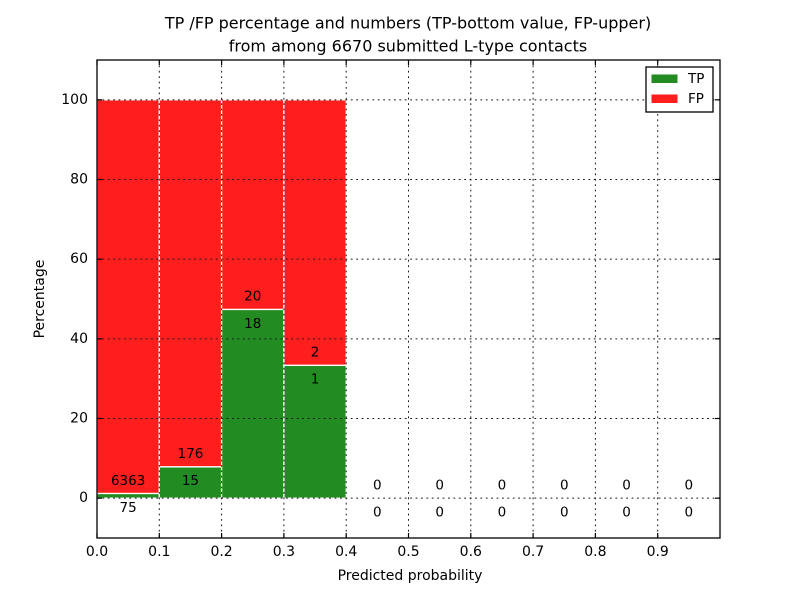 The image size is (800, 600). What do you see at coordinates (191, 454) in the screenshot?
I see `fp-count-label: 176` at bounding box center [191, 454].